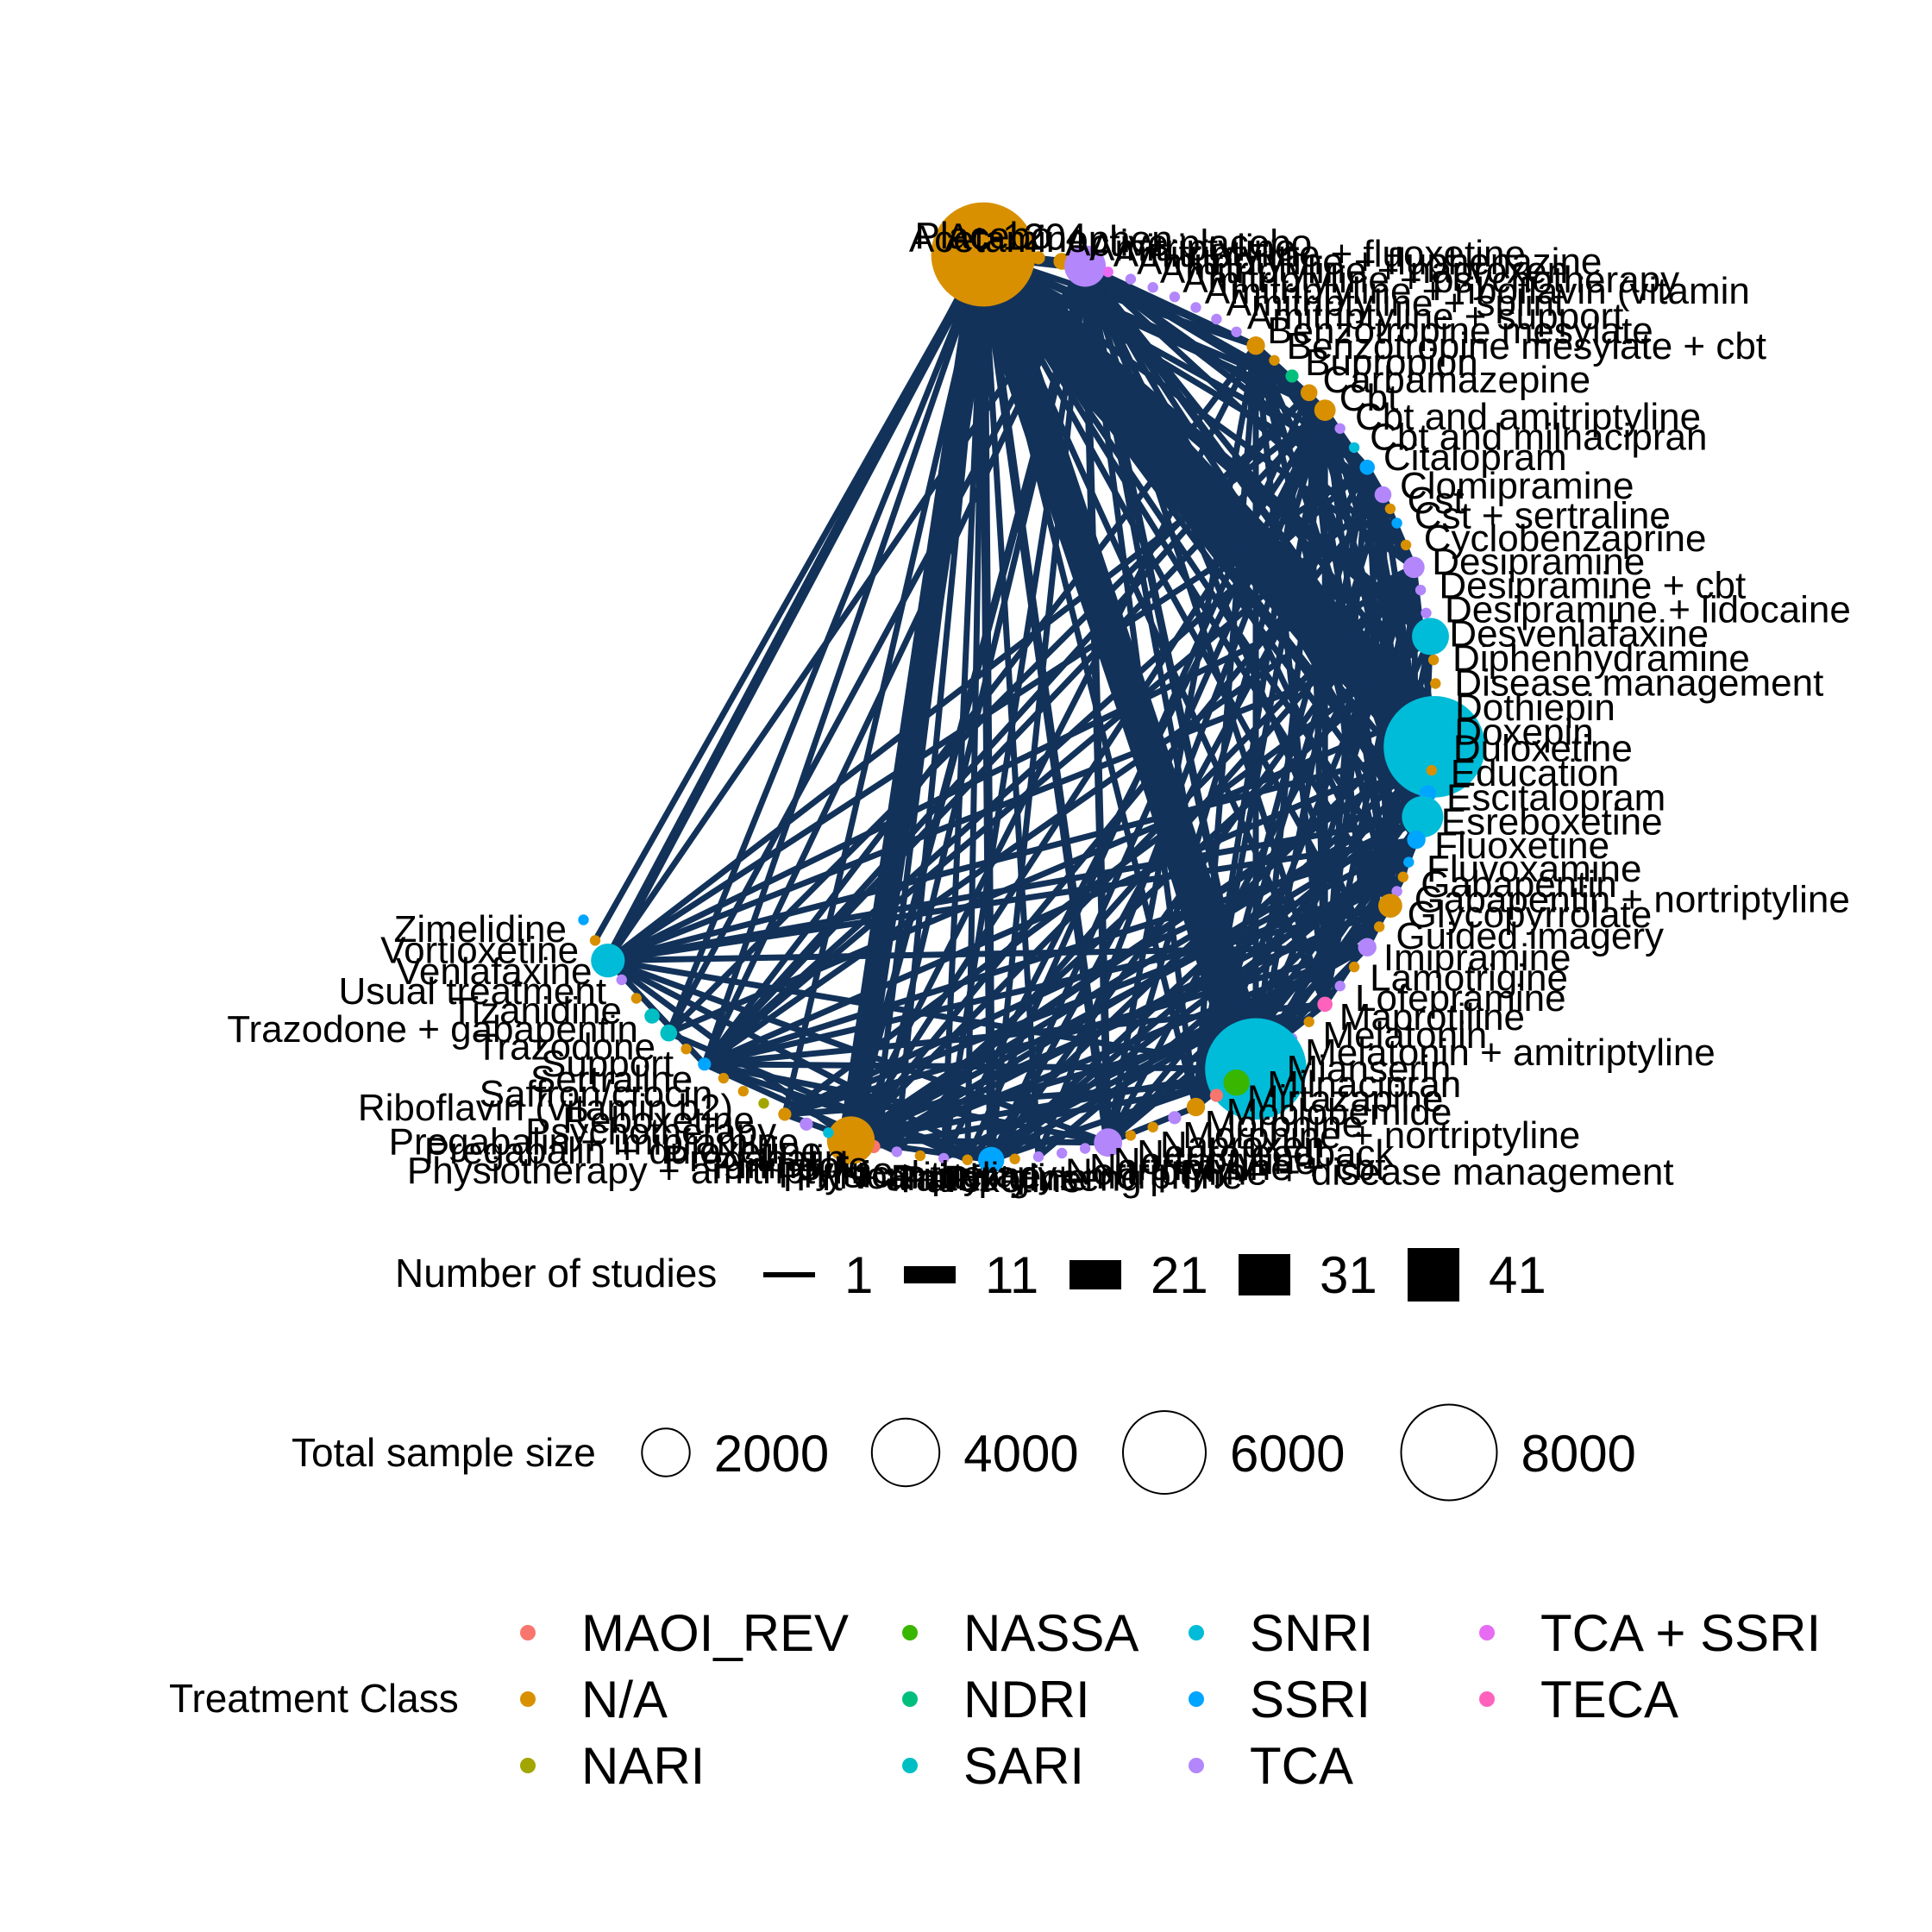 The height and width of the screenshot is (1932, 1932). I want to click on legend-number-of-studies: Number of studies 1 11 21 31 41, so click(970, 1275).